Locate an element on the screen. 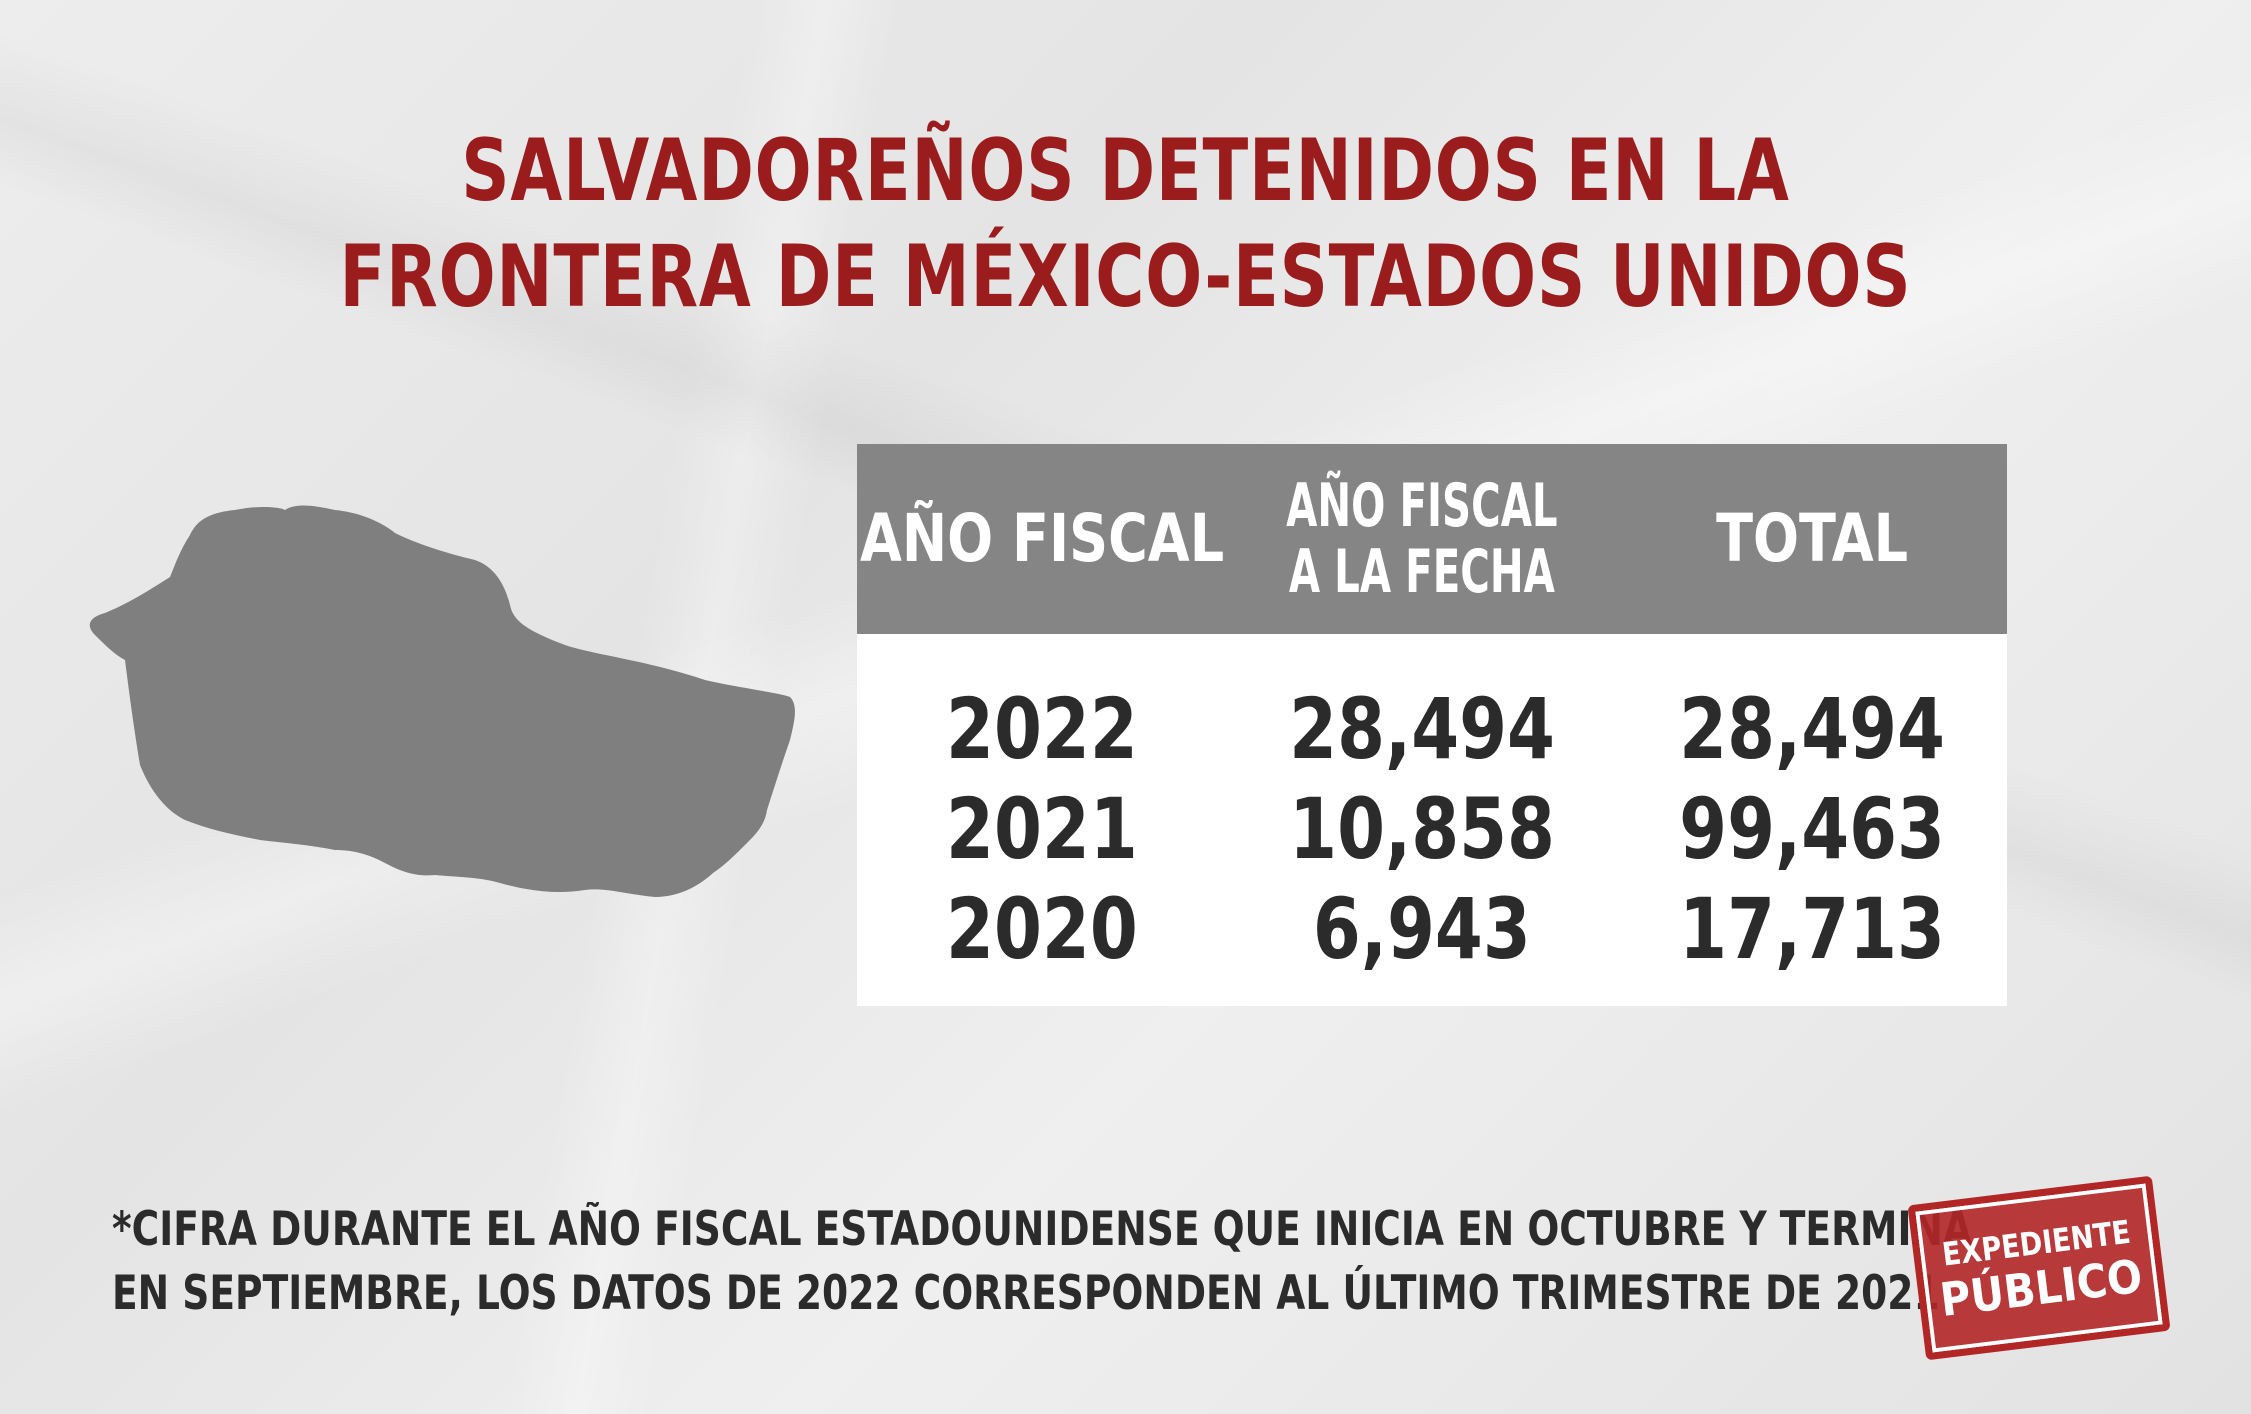 Image resolution: width=2251 pixels, height=1414 pixels. el-salvador-map-icon is located at coordinates (442, 701).